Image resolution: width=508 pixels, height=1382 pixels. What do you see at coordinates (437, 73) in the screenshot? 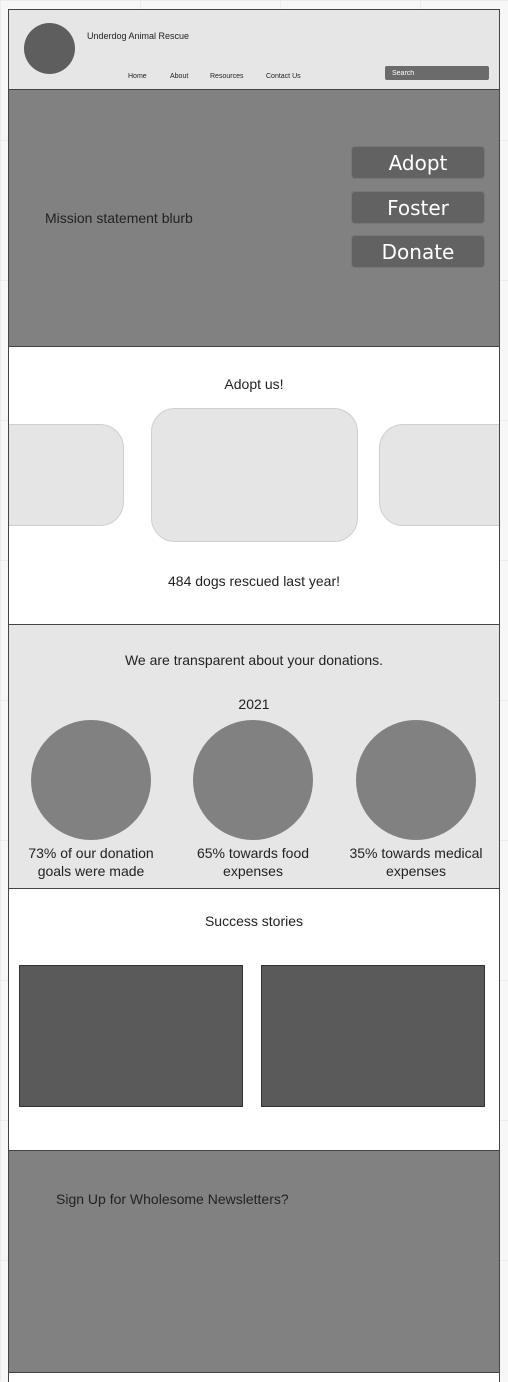
I see `search-input` at bounding box center [437, 73].